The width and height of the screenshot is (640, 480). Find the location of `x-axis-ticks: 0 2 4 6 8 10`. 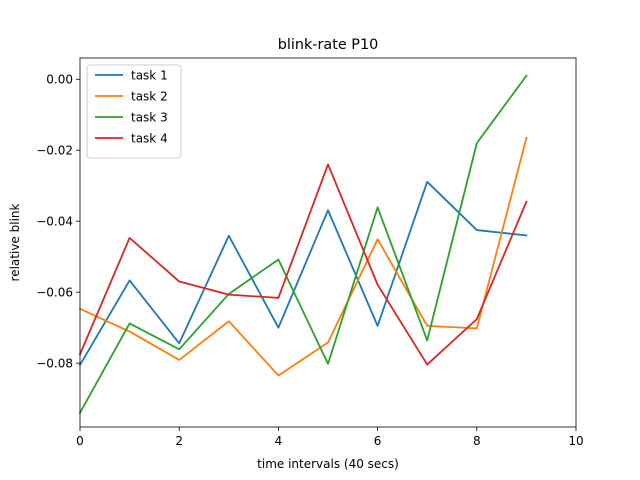

x-axis-ticks: 0 2 4 6 8 10 is located at coordinates (330, 437).